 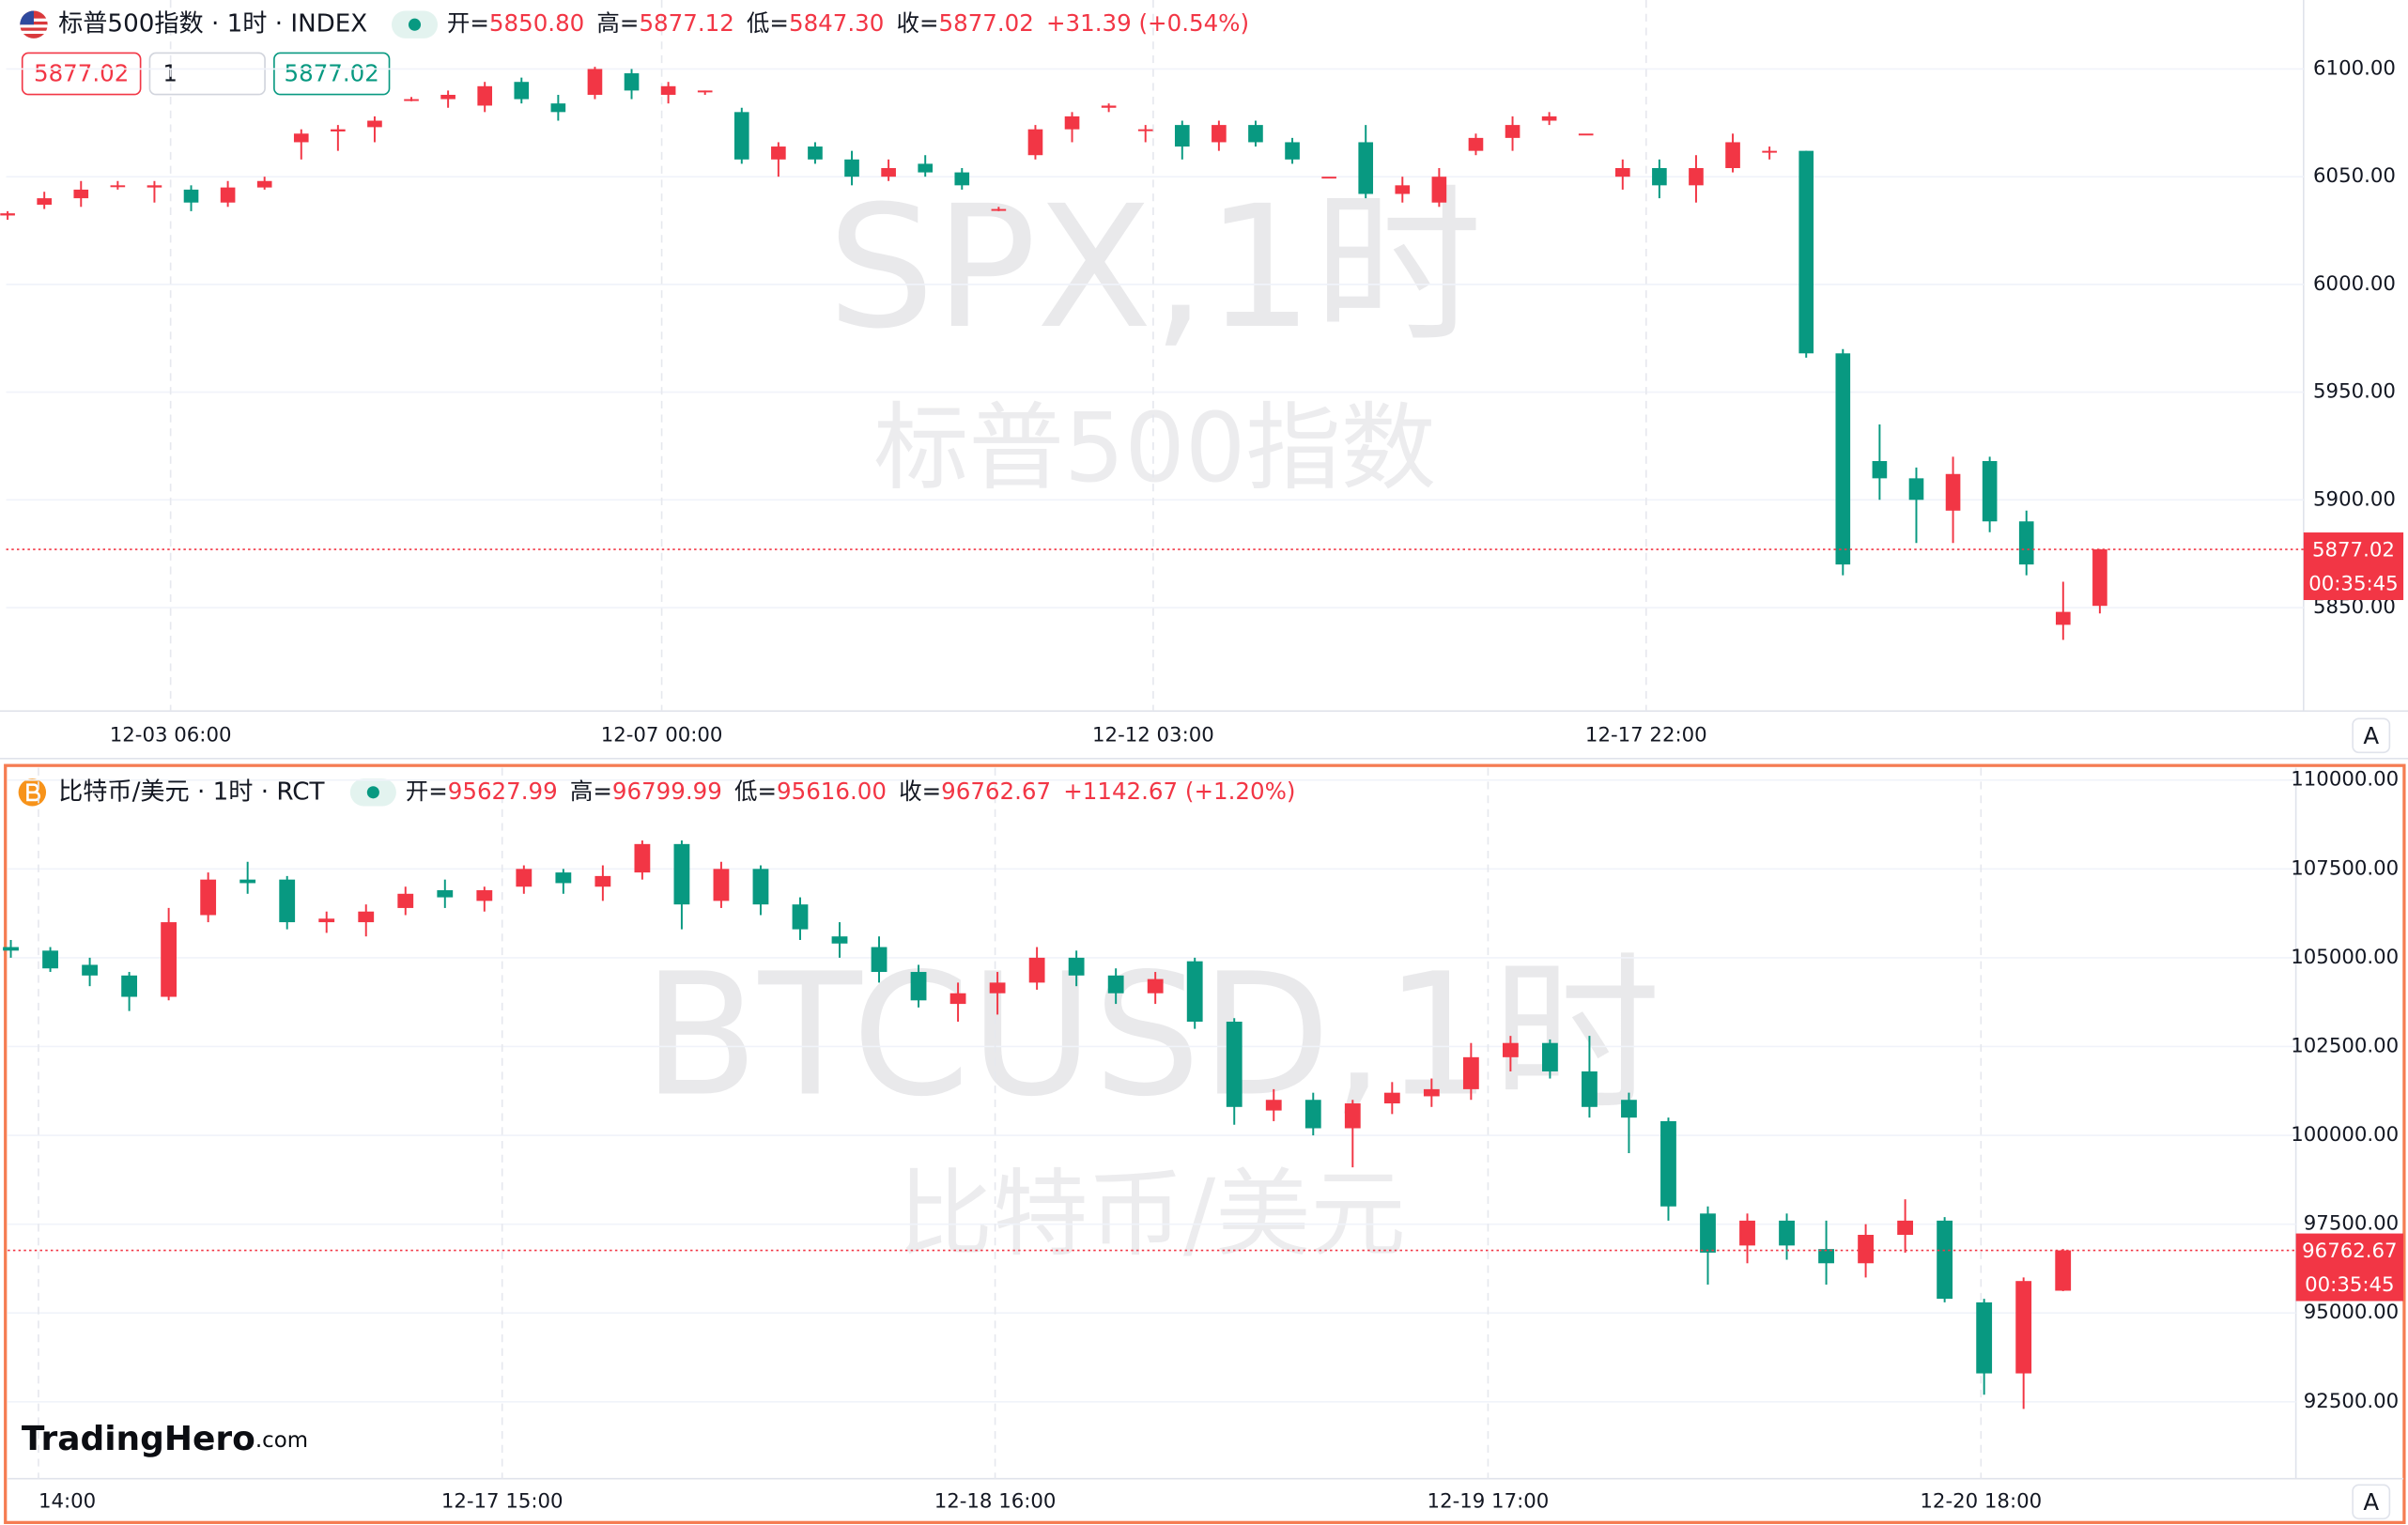 I want to click on chart-title: 比特币/美元 · 1时 · RCT, so click(x=191, y=792).